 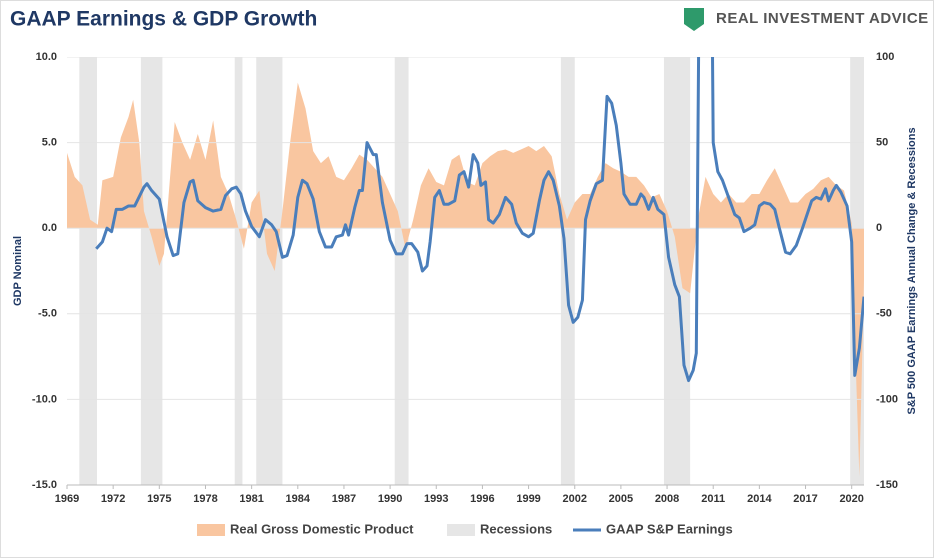 What do you see at coordinates (113, 499) in the screenshot?
I see `x-tick-label: 1972` at bounding box center [113, 499].